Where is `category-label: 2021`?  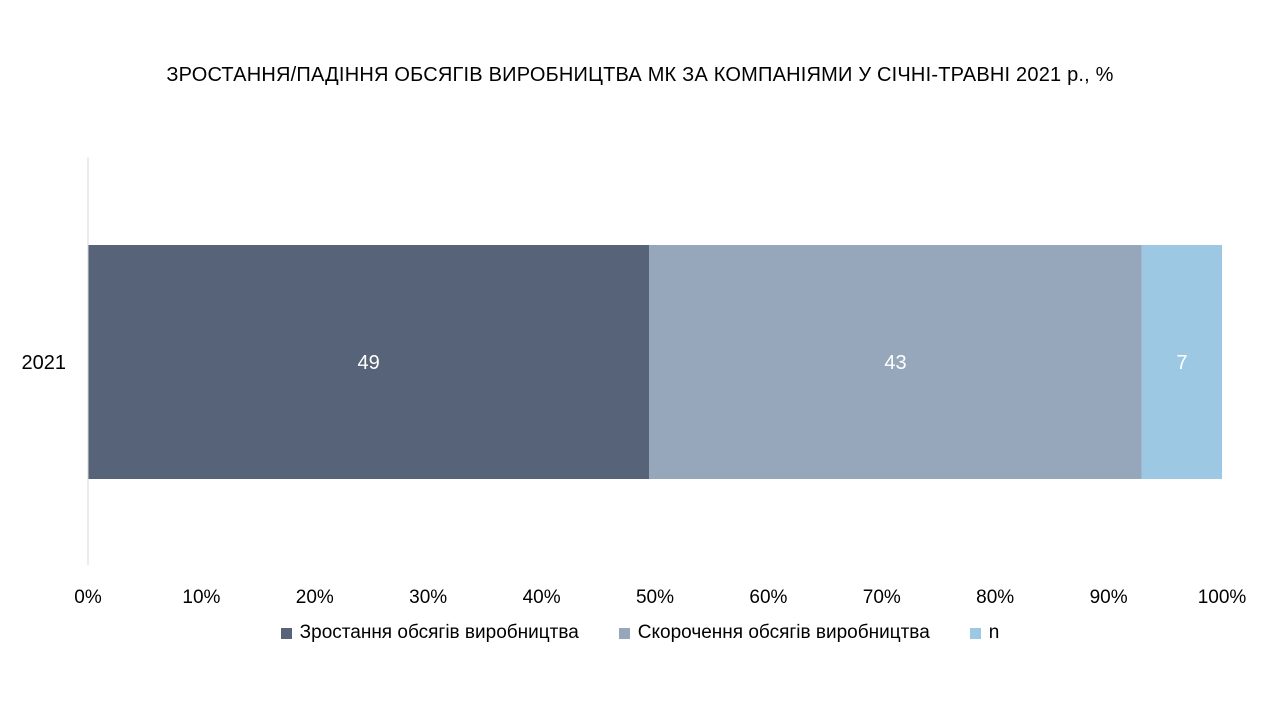
category-label: 2021 is located at coordinates (44, 363).